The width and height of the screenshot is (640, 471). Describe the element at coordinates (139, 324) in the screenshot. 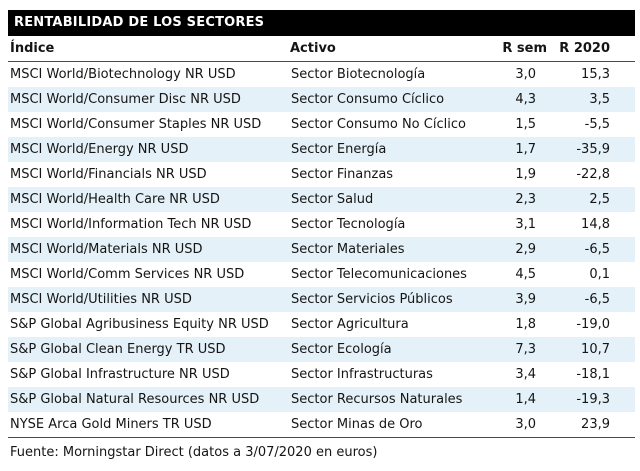

I see `cell-indice: S&P Global Agribusiness Equity NR USD` at that location.